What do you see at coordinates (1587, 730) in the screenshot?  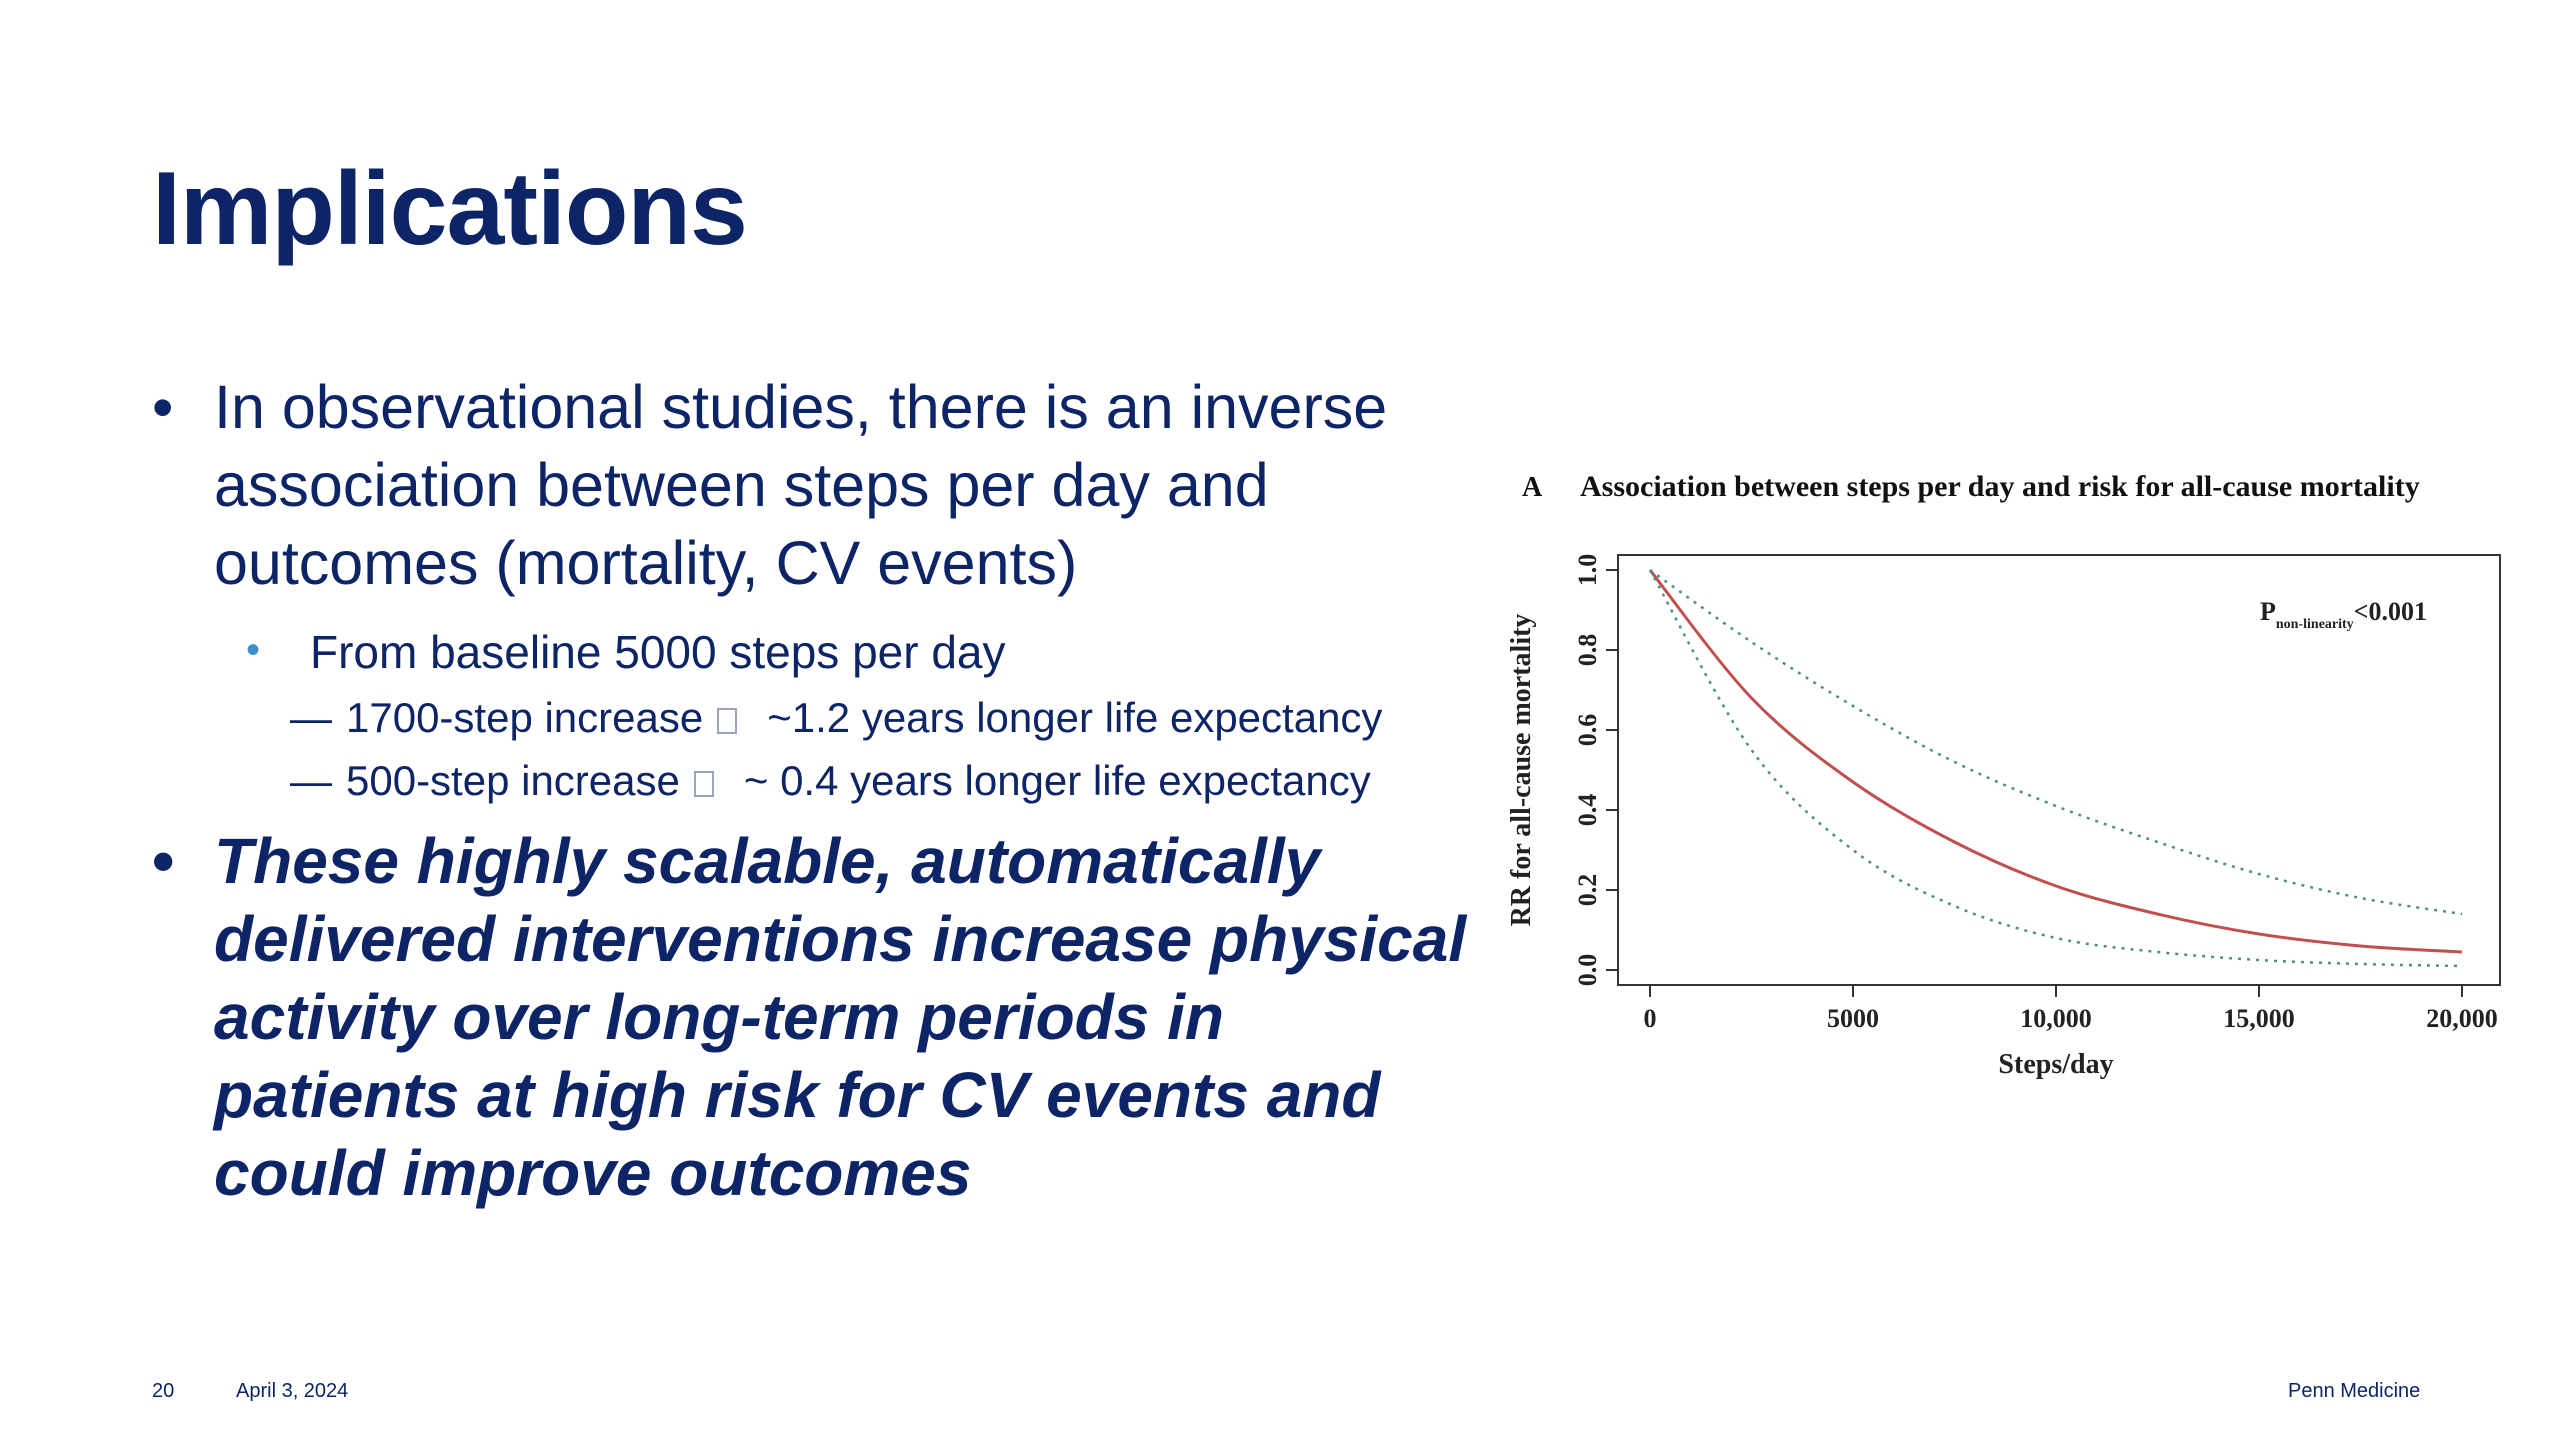 I see `y-tick-label: 0.6` at bounding box center [1587, 730].